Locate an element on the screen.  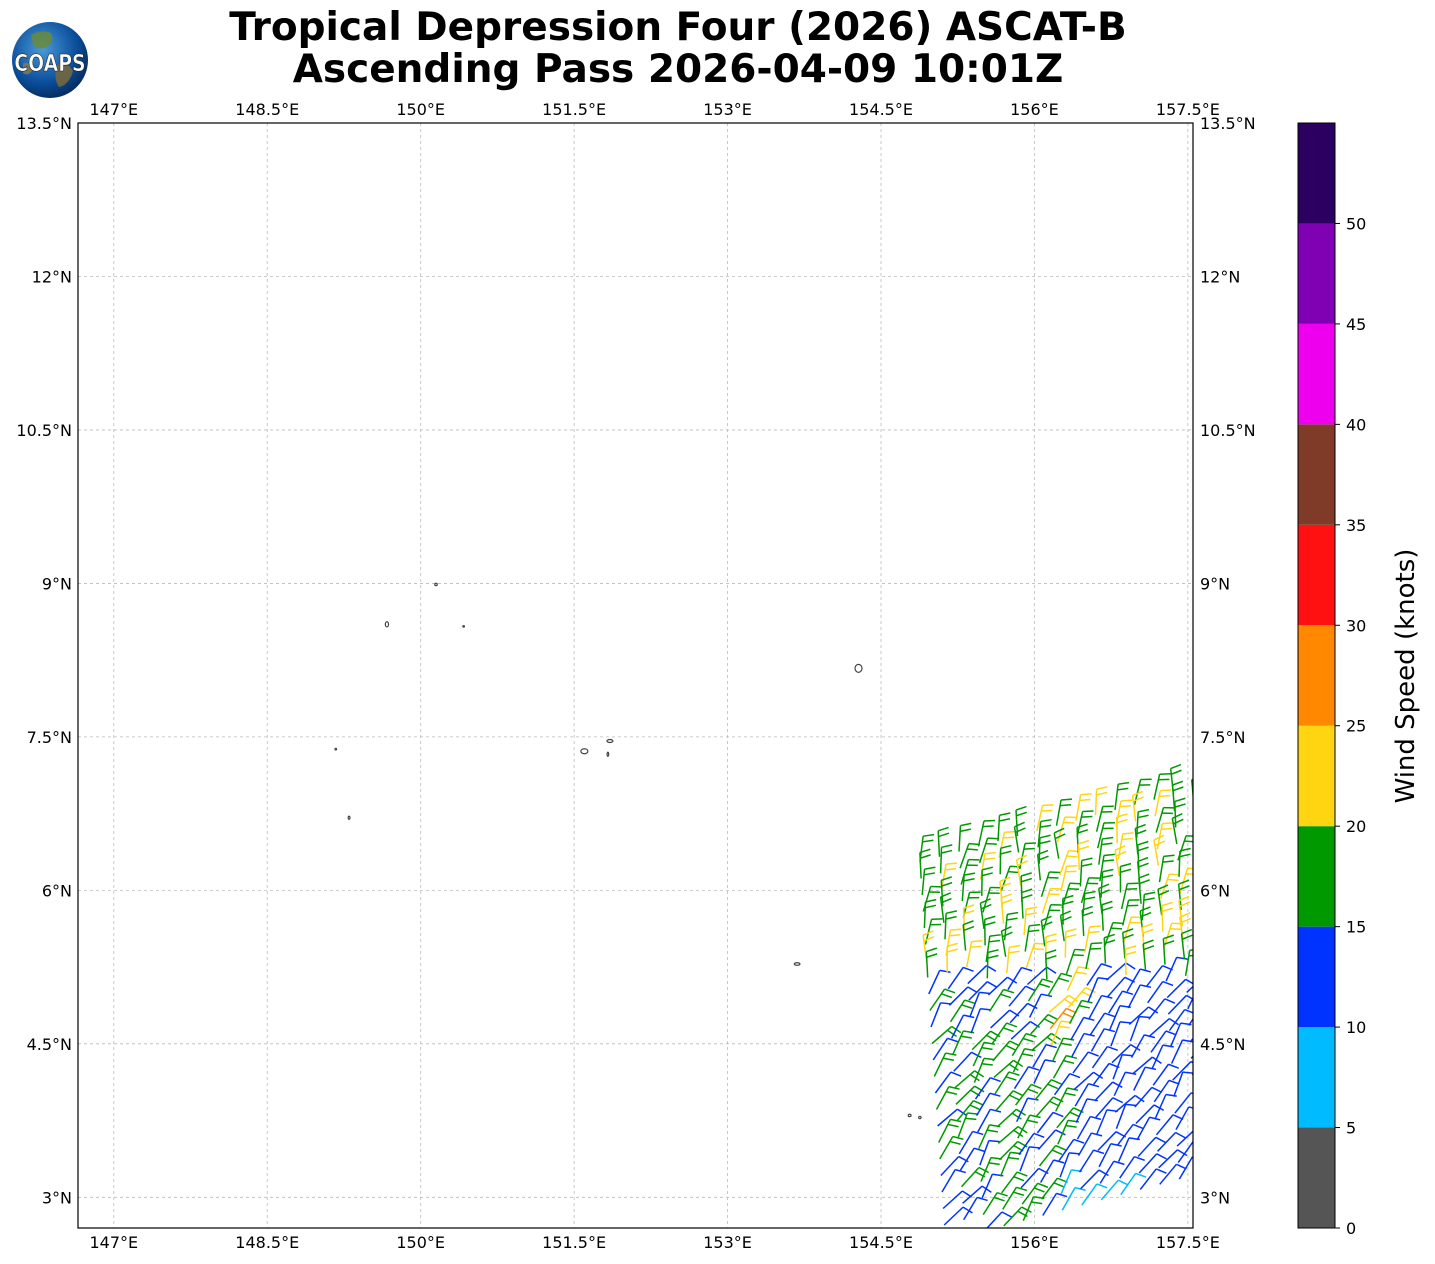
lon-tick-label-top: 150°E is located at coordinates (420, 109).